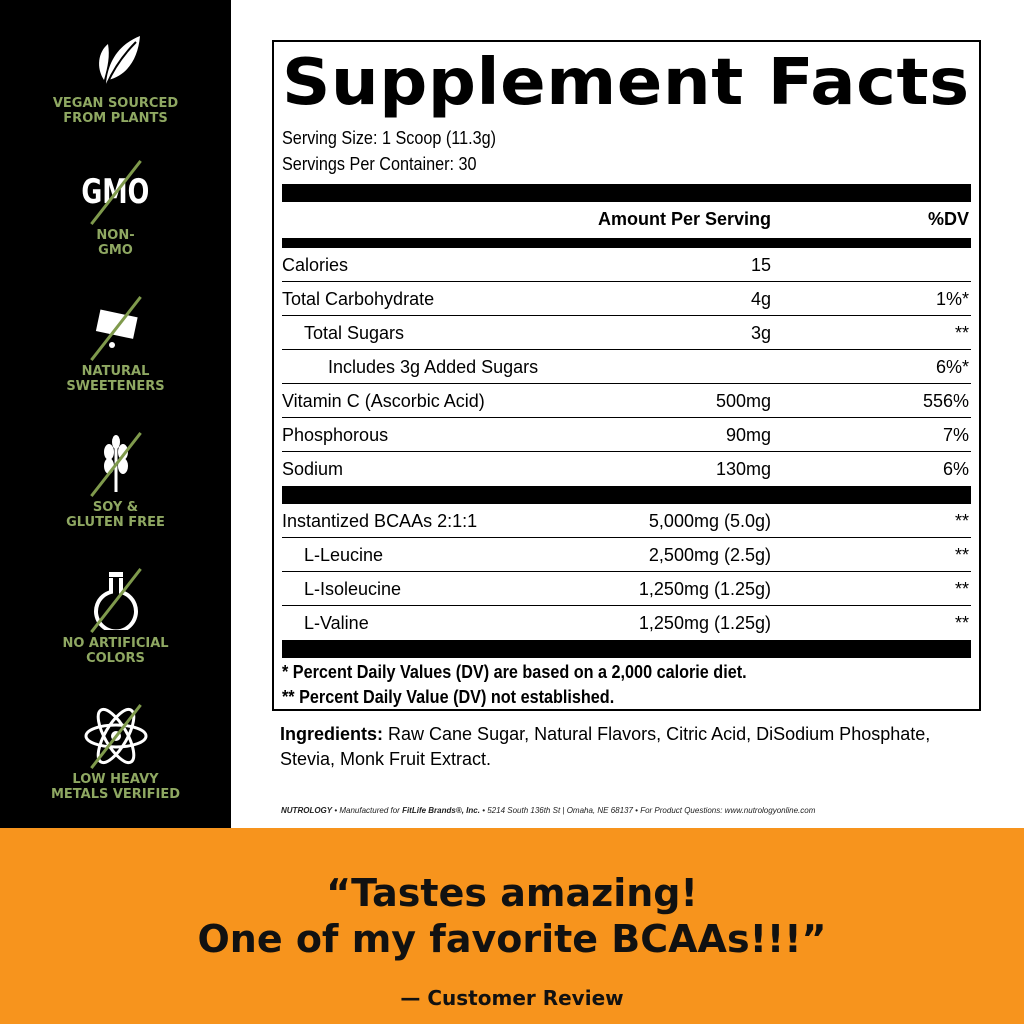 The width and height of the screenshot is (1024, 1024). Describe the element at coordinates (332, 734) in the screenshot. I see `ingredients-label: Ingredients:` at that location.